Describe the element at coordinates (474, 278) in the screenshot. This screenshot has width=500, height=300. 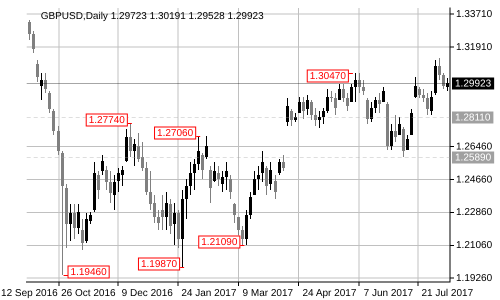
I see `y-tick-label: 1.19260` at that location.